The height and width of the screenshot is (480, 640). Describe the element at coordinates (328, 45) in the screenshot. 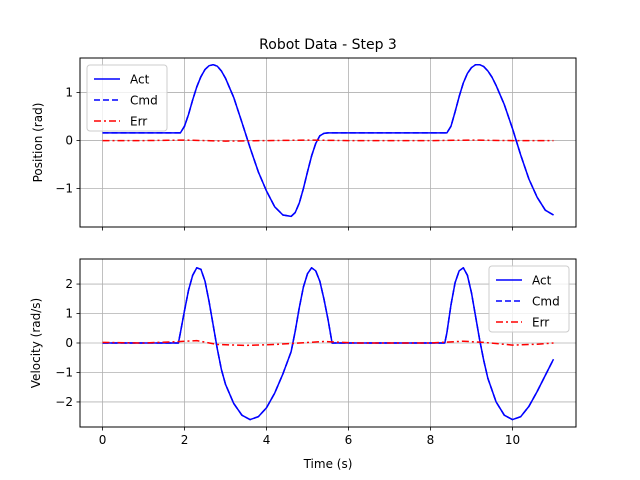

I see `chart-title: Robot Data - Step 3` at that location.